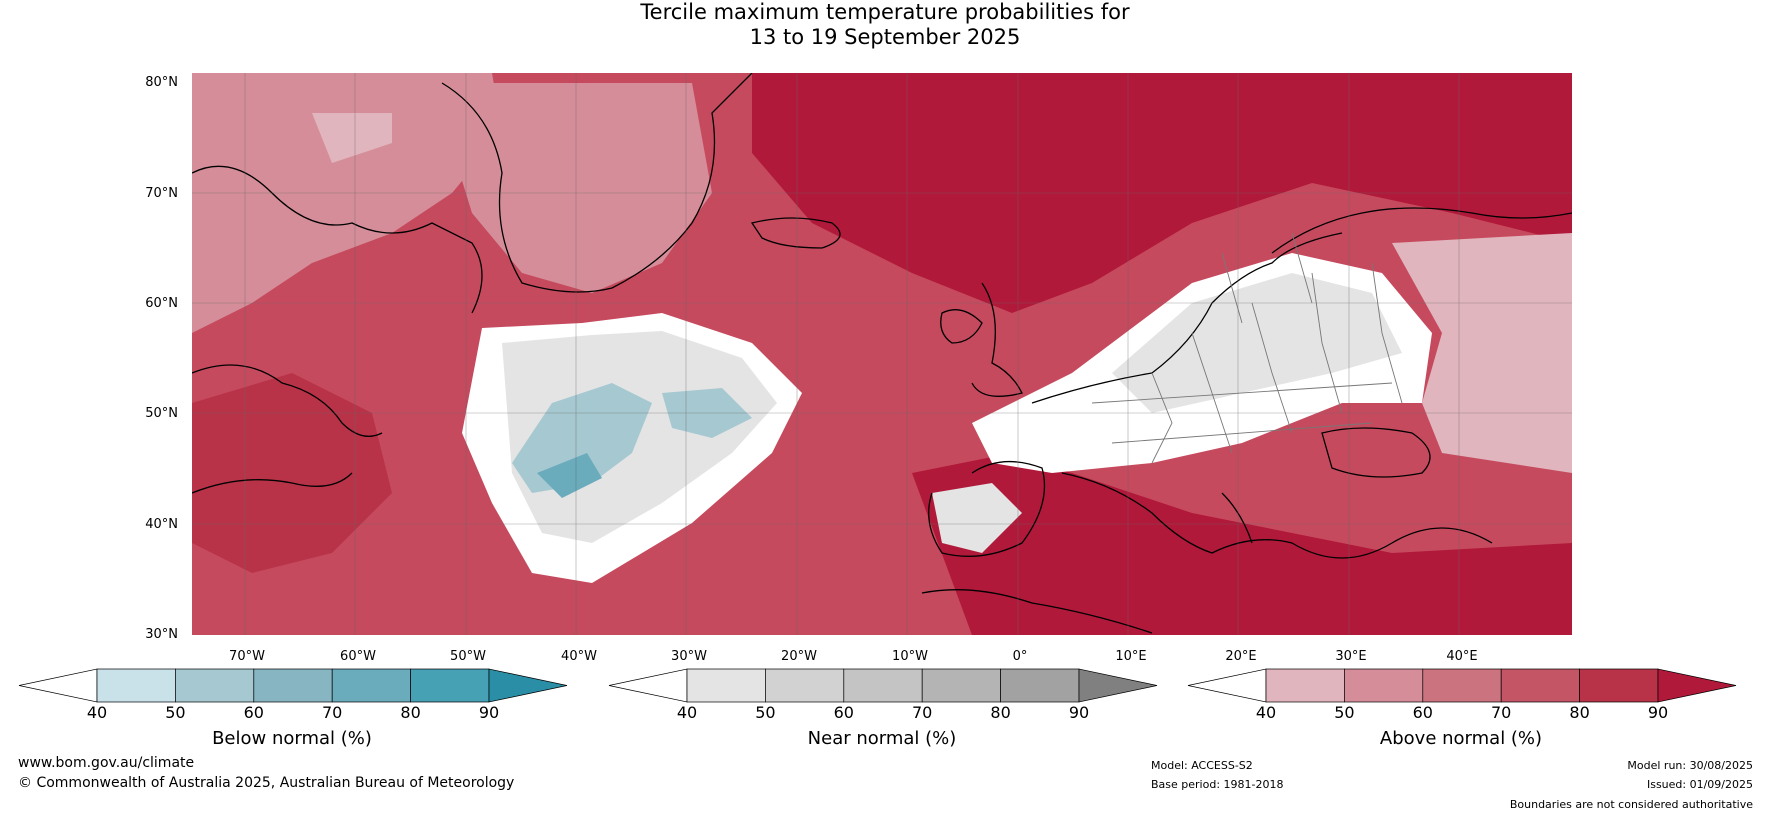  Describe the element at coordinates (1690, 765) in the screenshot. I see `footer-model-run: Model run: 30/08/2025` at that location.